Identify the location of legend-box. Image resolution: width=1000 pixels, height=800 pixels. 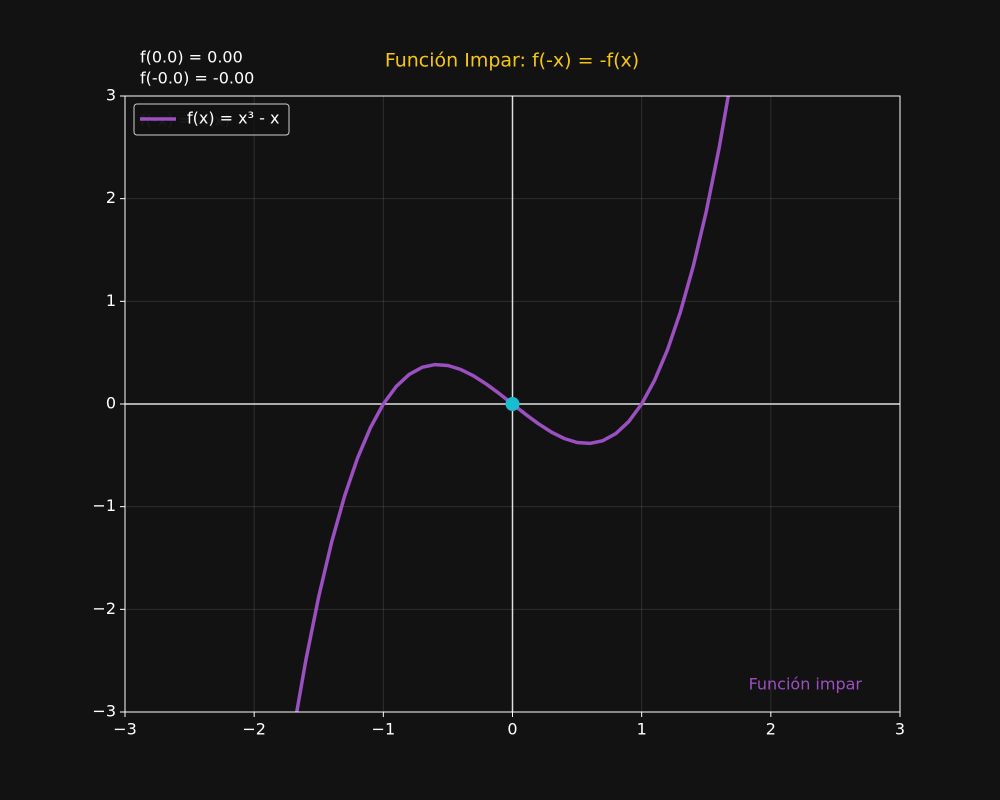
(211, 119).